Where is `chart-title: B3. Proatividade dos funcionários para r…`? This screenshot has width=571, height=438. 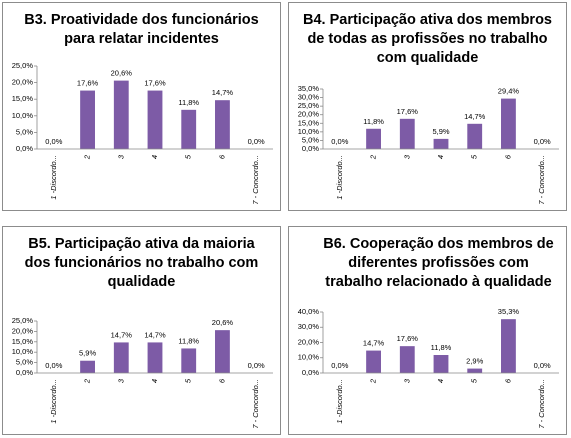 chart-title: B3. Proatividade dos funcionários para r… is located at coordinates (141, 29).